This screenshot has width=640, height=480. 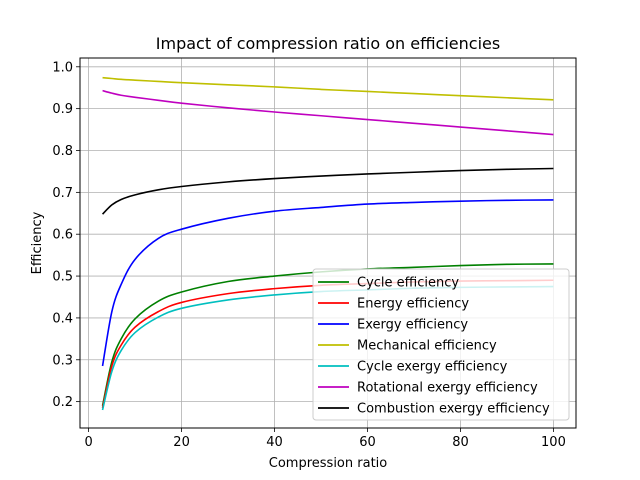 What do you see at coordinates (181, 442) in the screenshot?
I see `x-tick-label: 20` at bounding box center [181, 442].